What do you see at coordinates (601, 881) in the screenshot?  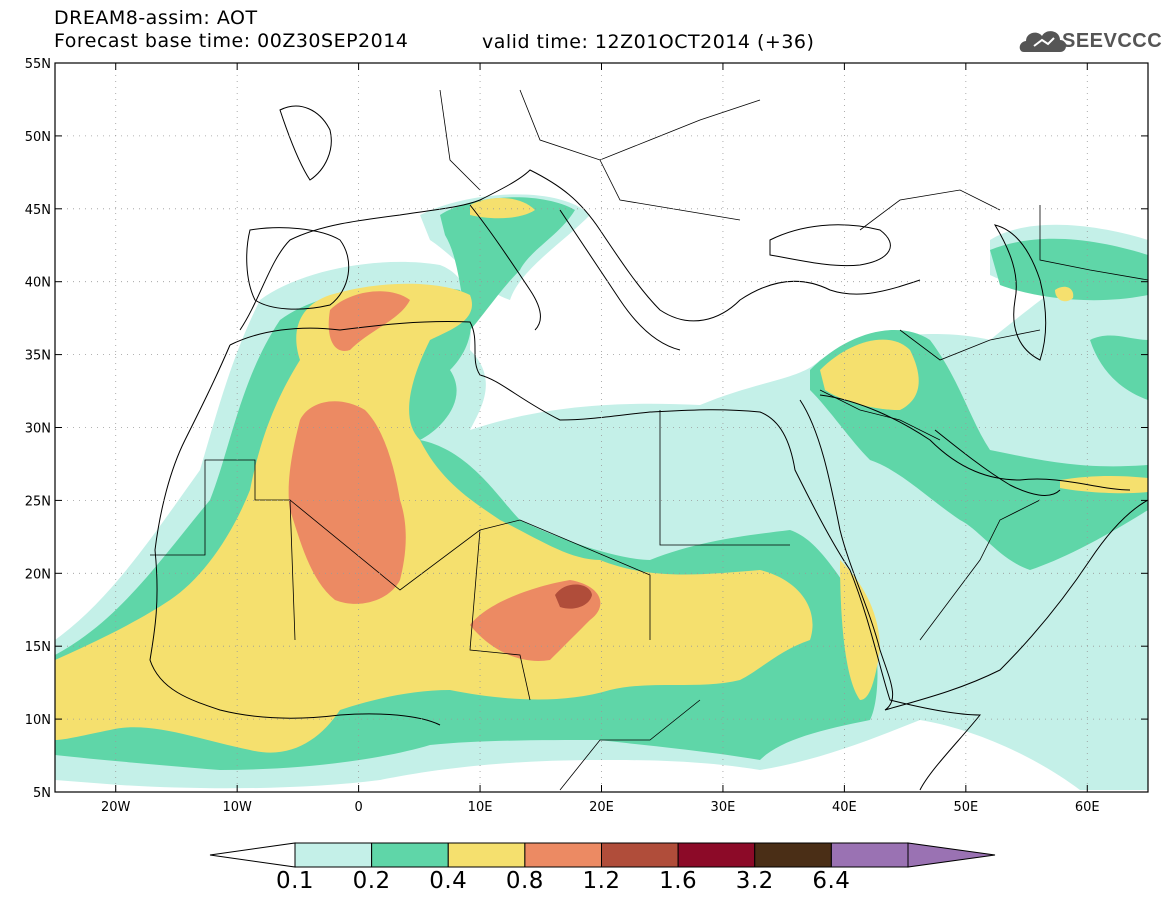 I see `colorbar-label: 1.2` at bounding box center [601, 881].